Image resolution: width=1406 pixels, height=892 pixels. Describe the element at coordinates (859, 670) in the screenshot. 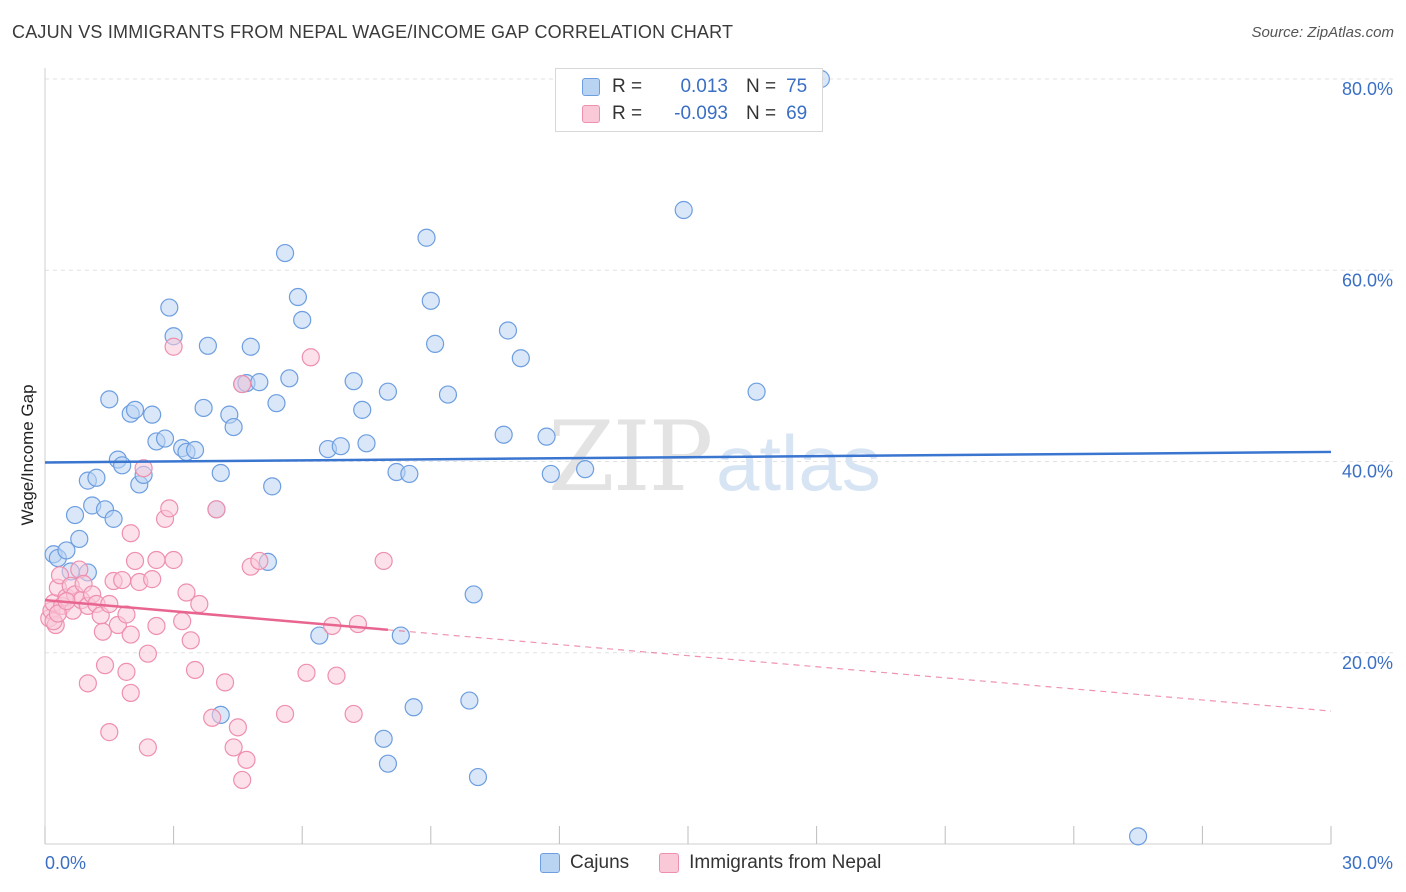

I see `nepal-trend-line-extension` at that location.